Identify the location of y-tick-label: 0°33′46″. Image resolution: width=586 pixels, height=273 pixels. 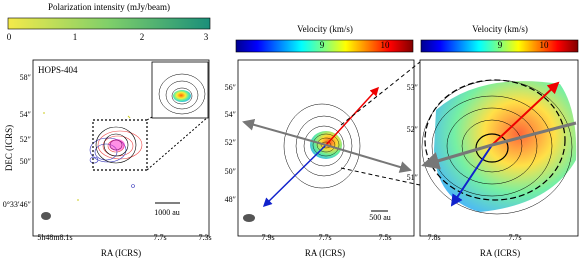
(17, 204).